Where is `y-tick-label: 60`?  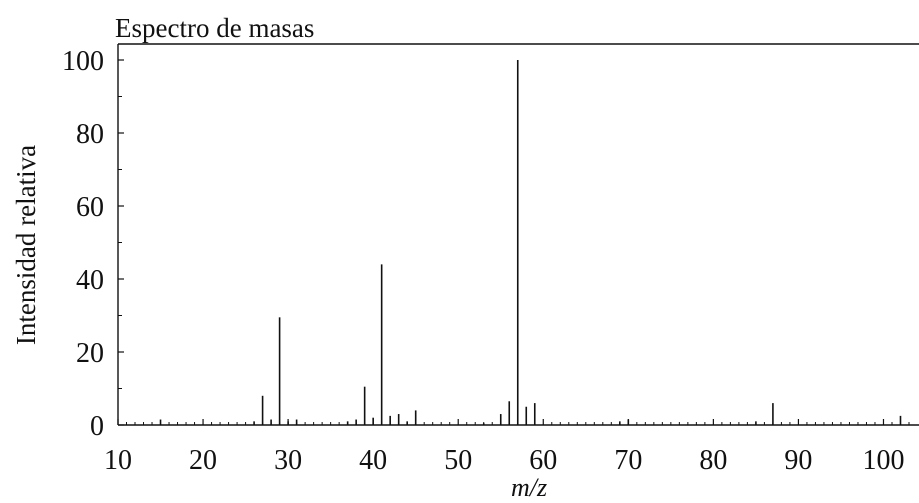
y-tick-label: 60 is located at coordinates (90, 207).